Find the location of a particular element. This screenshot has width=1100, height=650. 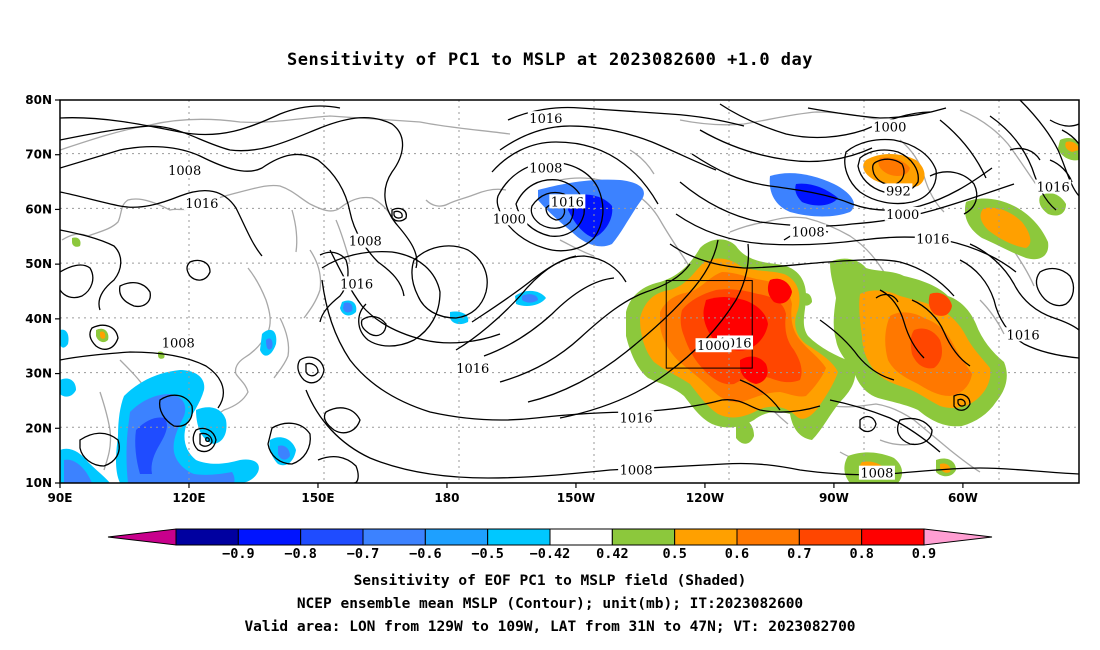

colorbar-label: 0.9 is located at coordinates (924, 553).